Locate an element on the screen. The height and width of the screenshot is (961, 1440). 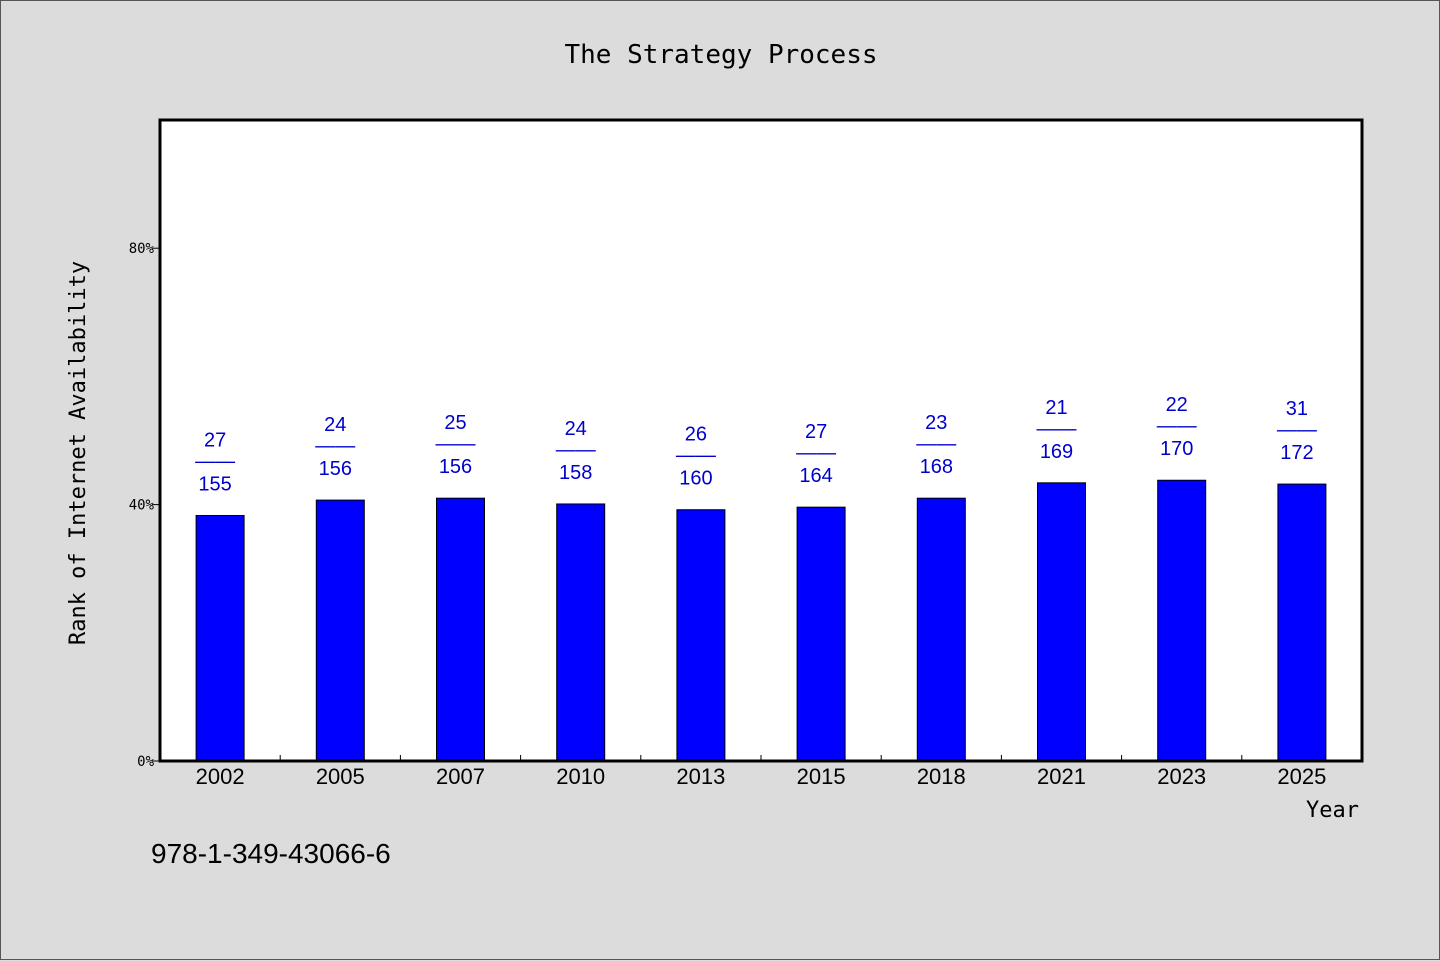
bar-2002 is located at coordinates (220, 638).